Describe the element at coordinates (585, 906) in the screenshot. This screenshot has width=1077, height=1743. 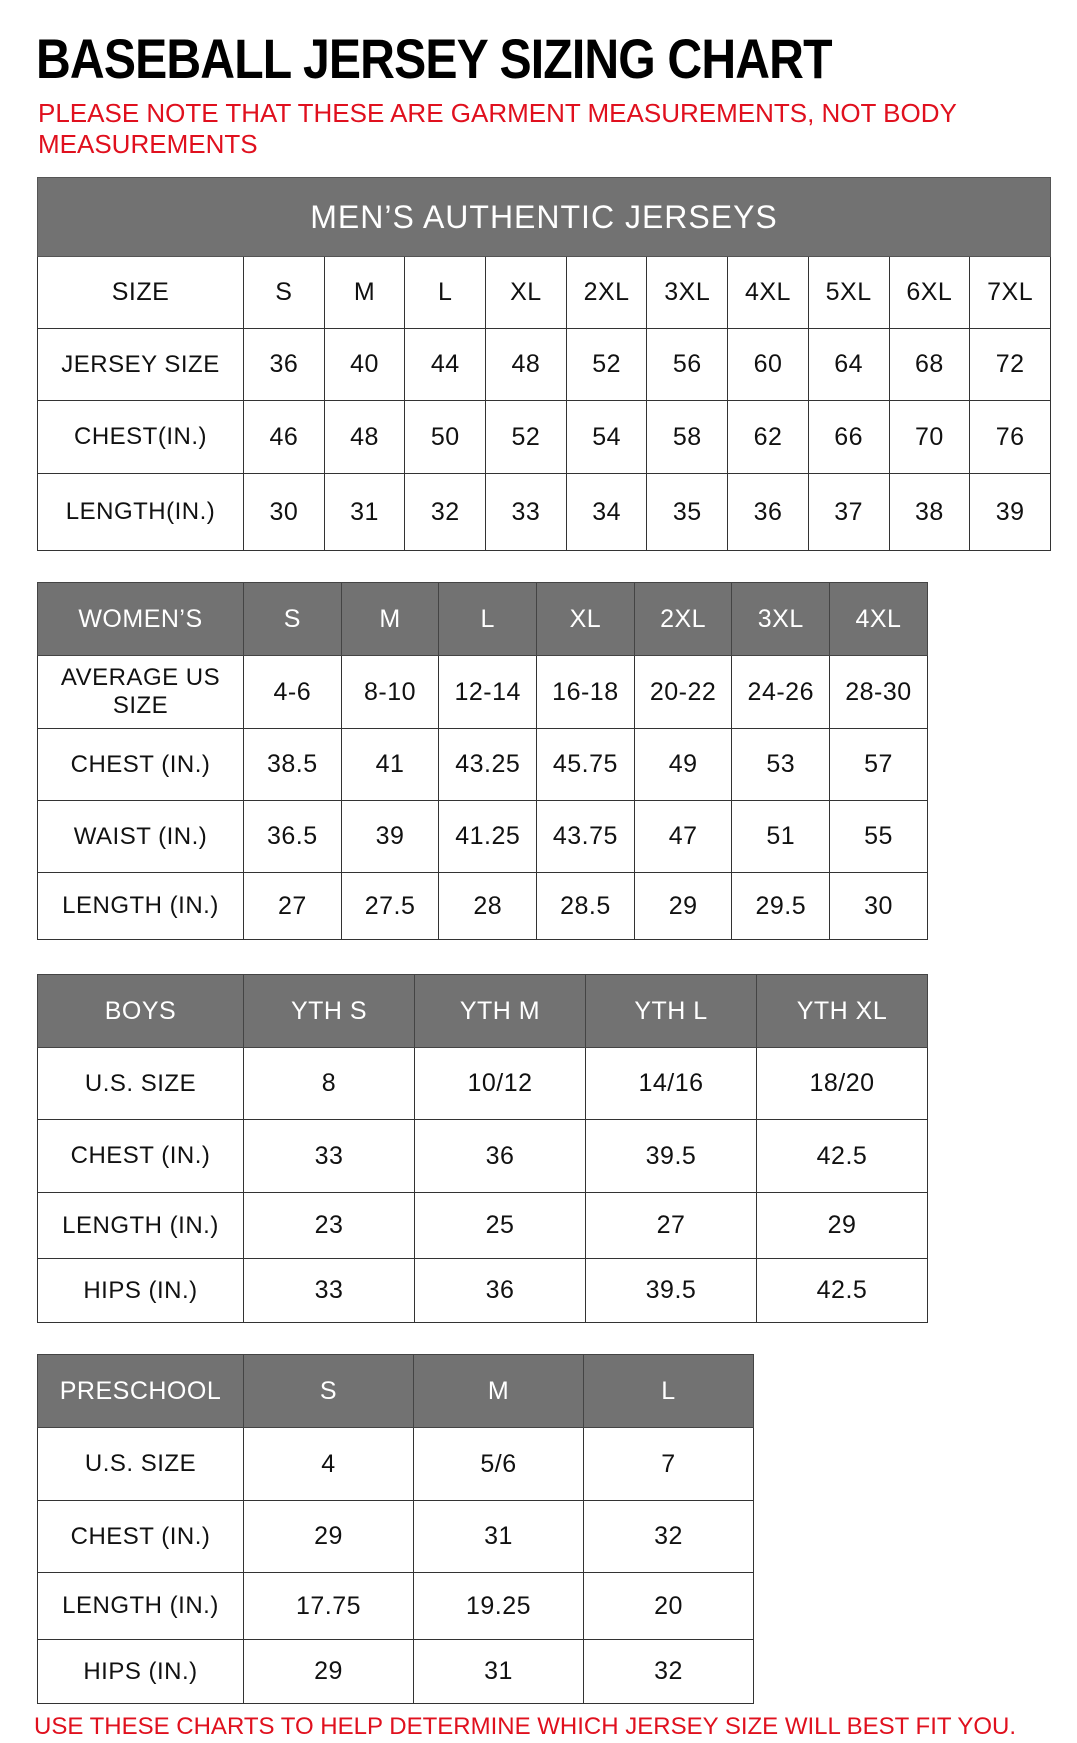
I see `measurement-cell: 28.5` at that location.